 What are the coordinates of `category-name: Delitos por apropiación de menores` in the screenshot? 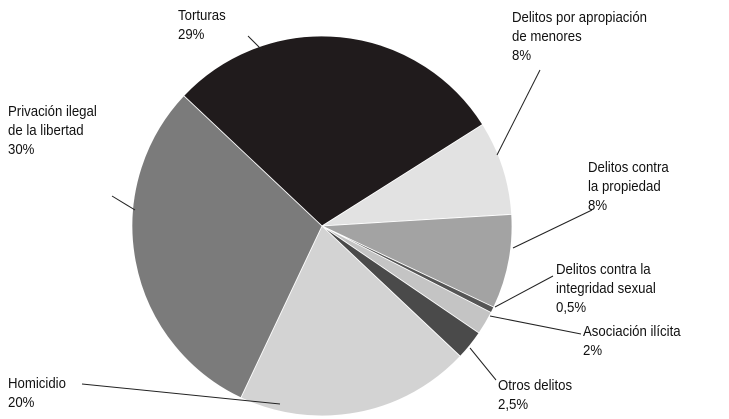 It's located at (580, 27).